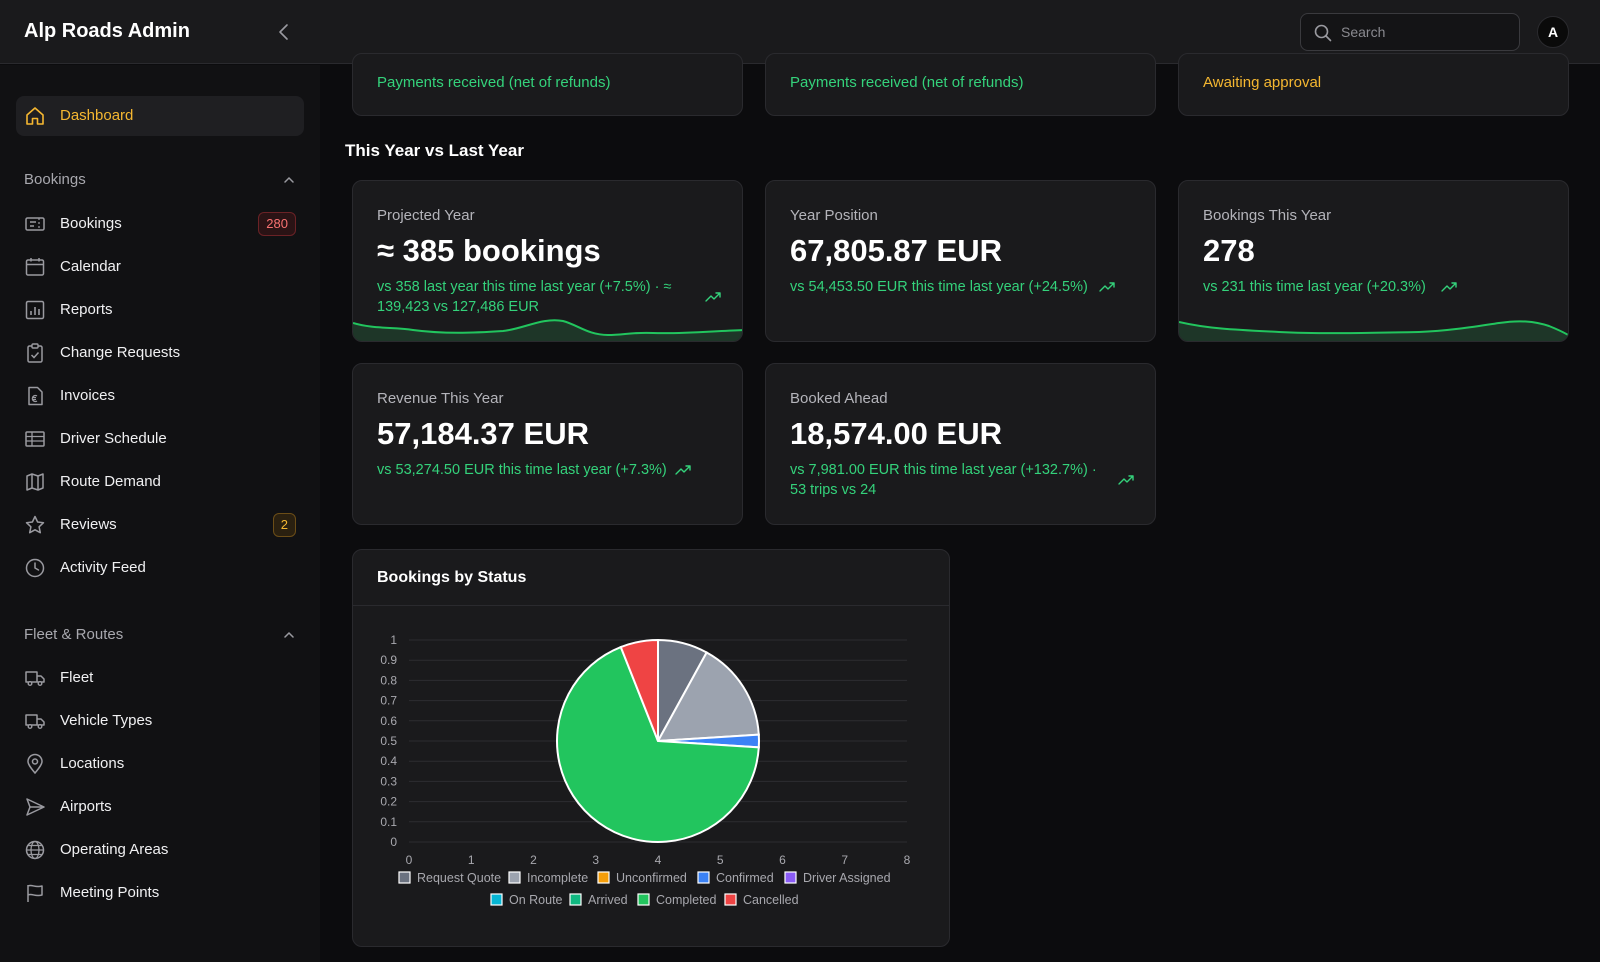 Image resolution: width=1600 pixels, height=962 pixels. I want to click on sidebar-item-label: Dashboard, so click(97, 115).